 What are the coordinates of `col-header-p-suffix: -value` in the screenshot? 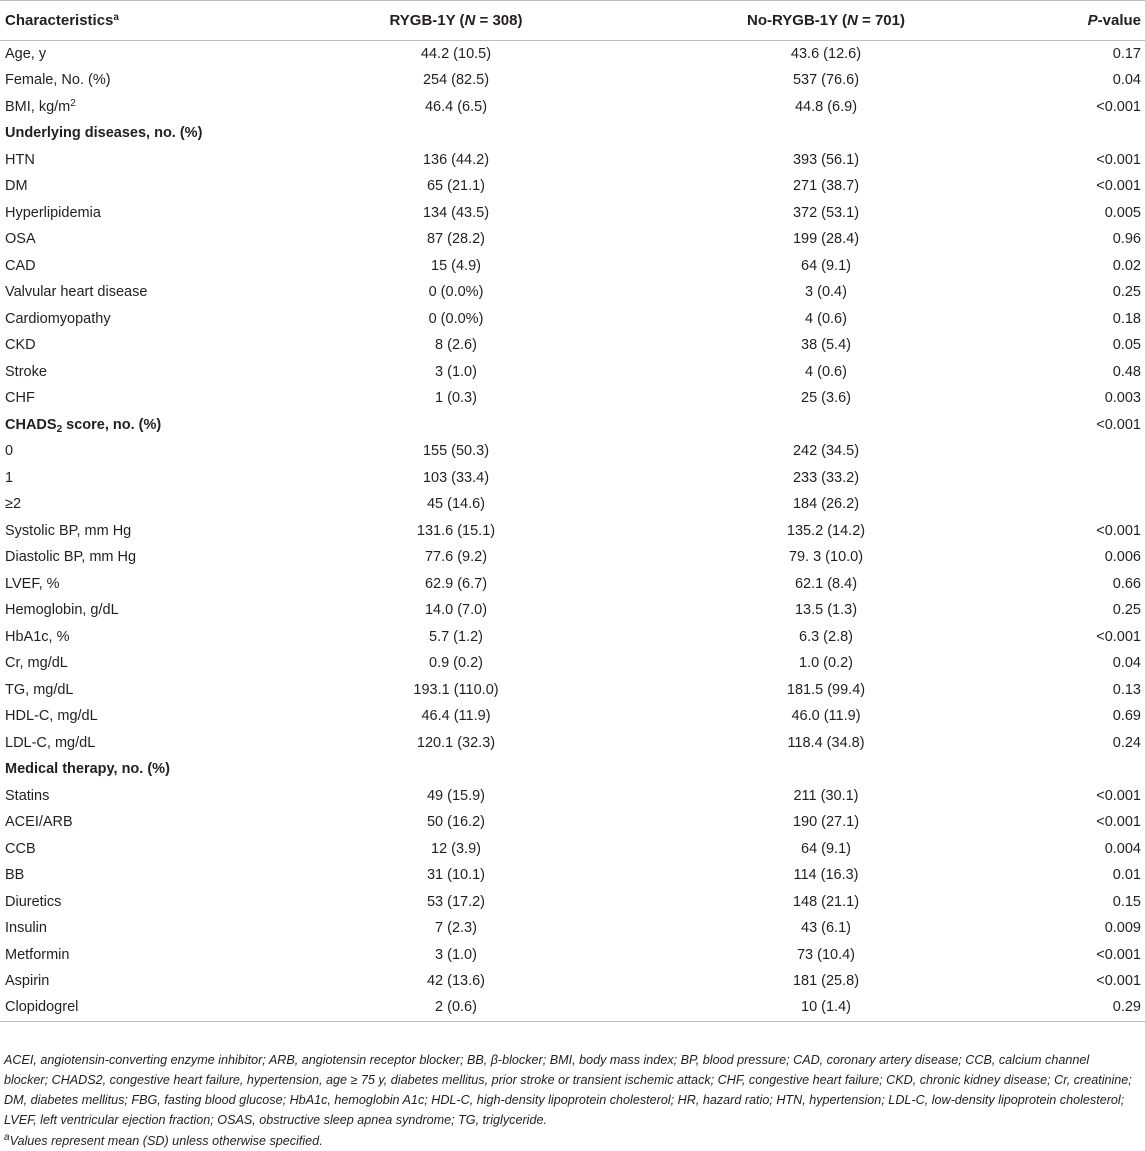 It's located at (1119, 20).